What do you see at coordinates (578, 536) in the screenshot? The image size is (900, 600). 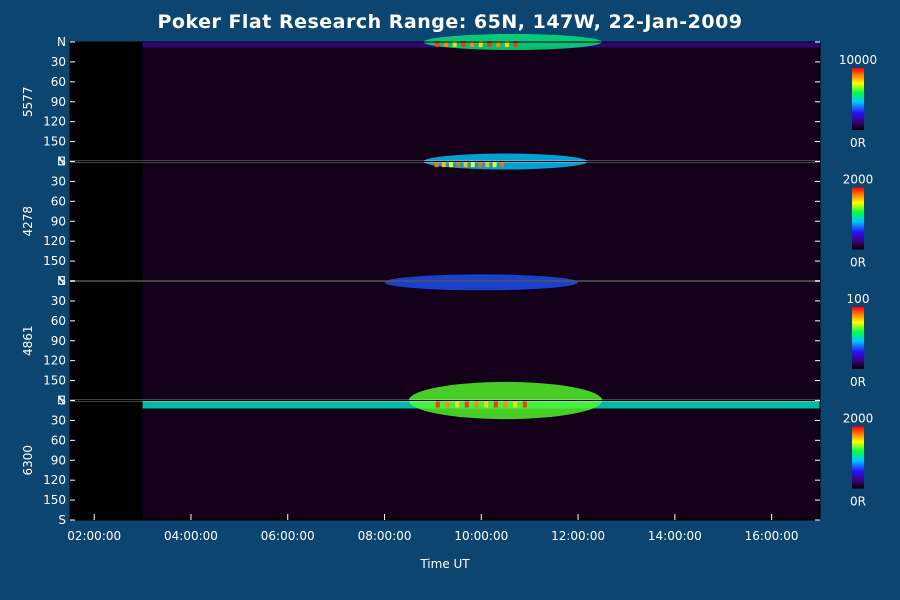 I see `x-tick-label: 12:00:00` at bounding box center [578, 536].